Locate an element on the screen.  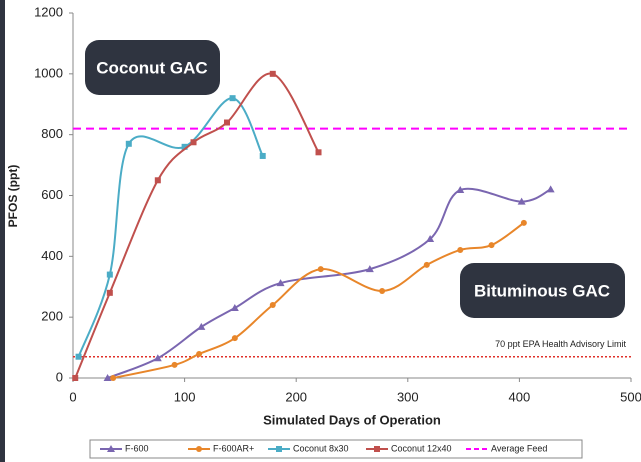
annotation: Bituminous GAC is located at coordinates (542, 290).